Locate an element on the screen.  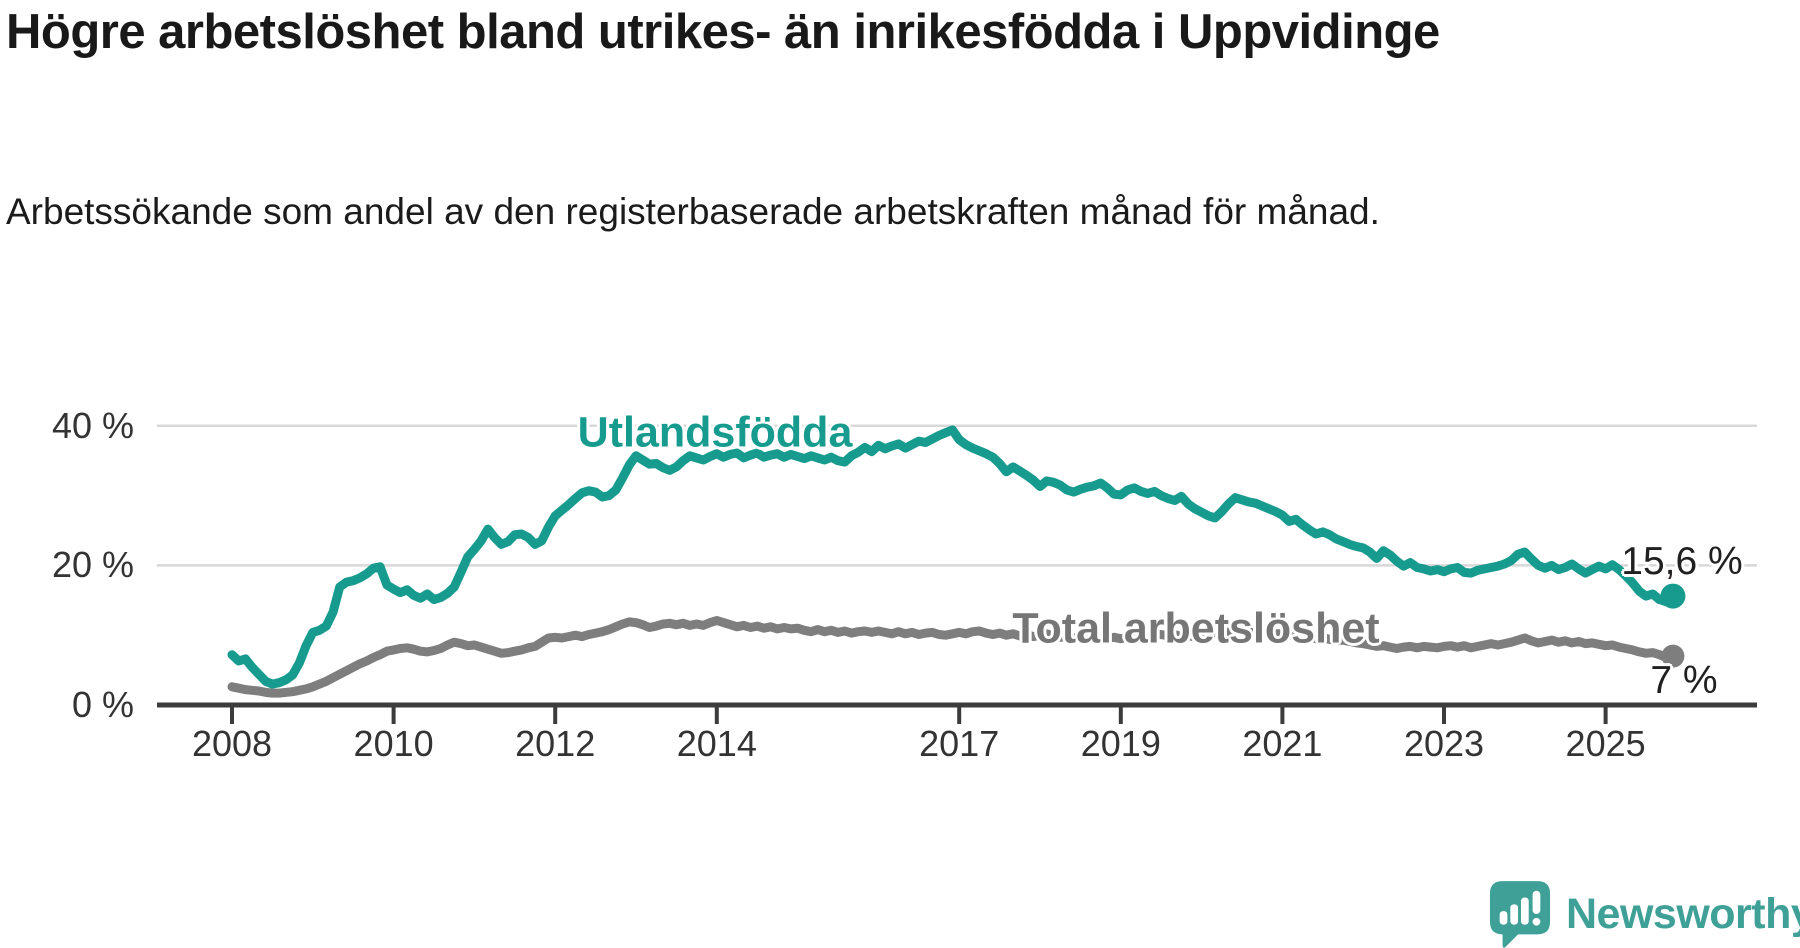
newsworthy-logo-text: Newsworthy is located at coordinates (1683, 913).